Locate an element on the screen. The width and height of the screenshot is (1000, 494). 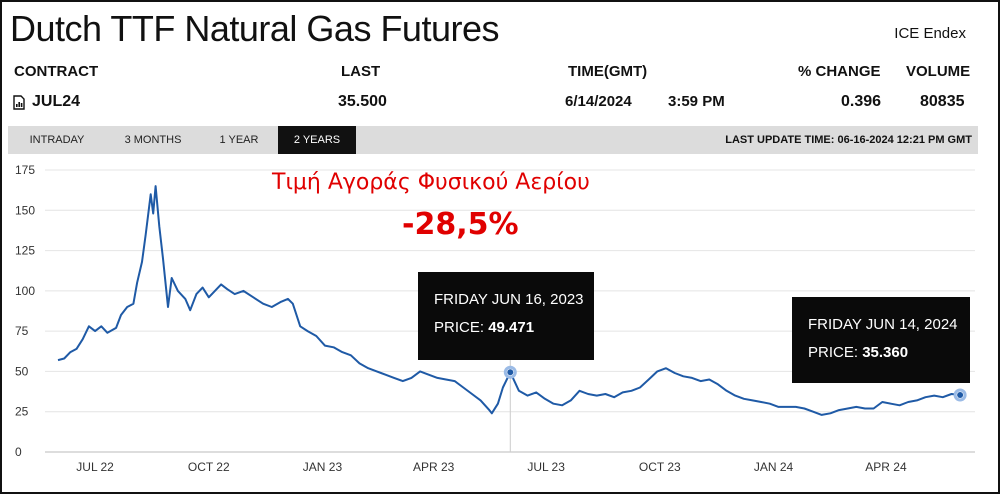
tooltip-date: FRIDAY JUN 16, 2023 is located at coordinates (509, 299).